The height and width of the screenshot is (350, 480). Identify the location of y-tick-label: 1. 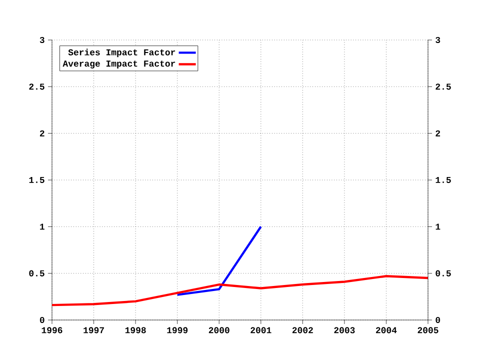
(42, 227).